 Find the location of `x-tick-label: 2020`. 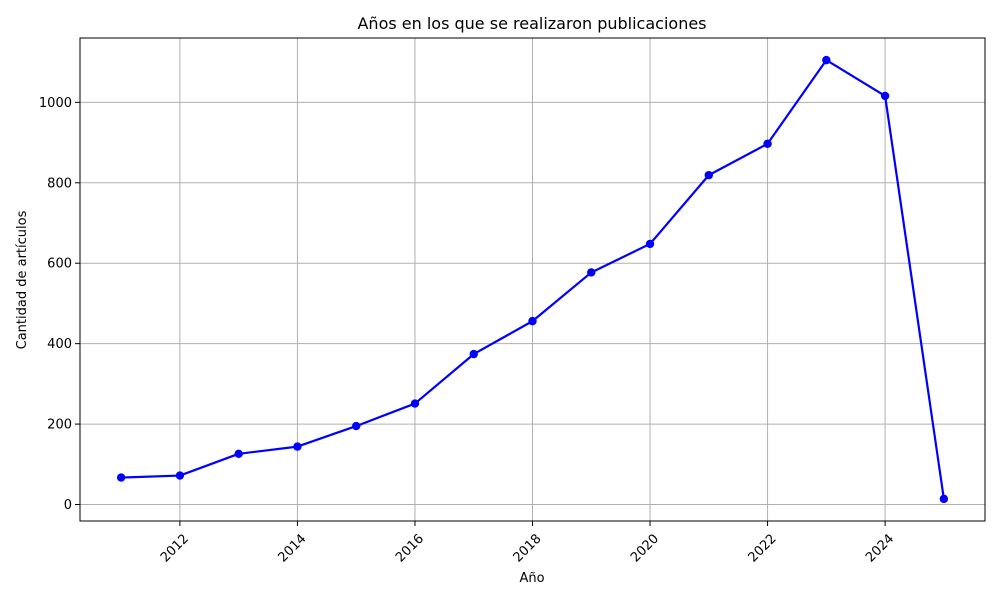

x-tick-label: 2020 is located at coordinates (645, 548).